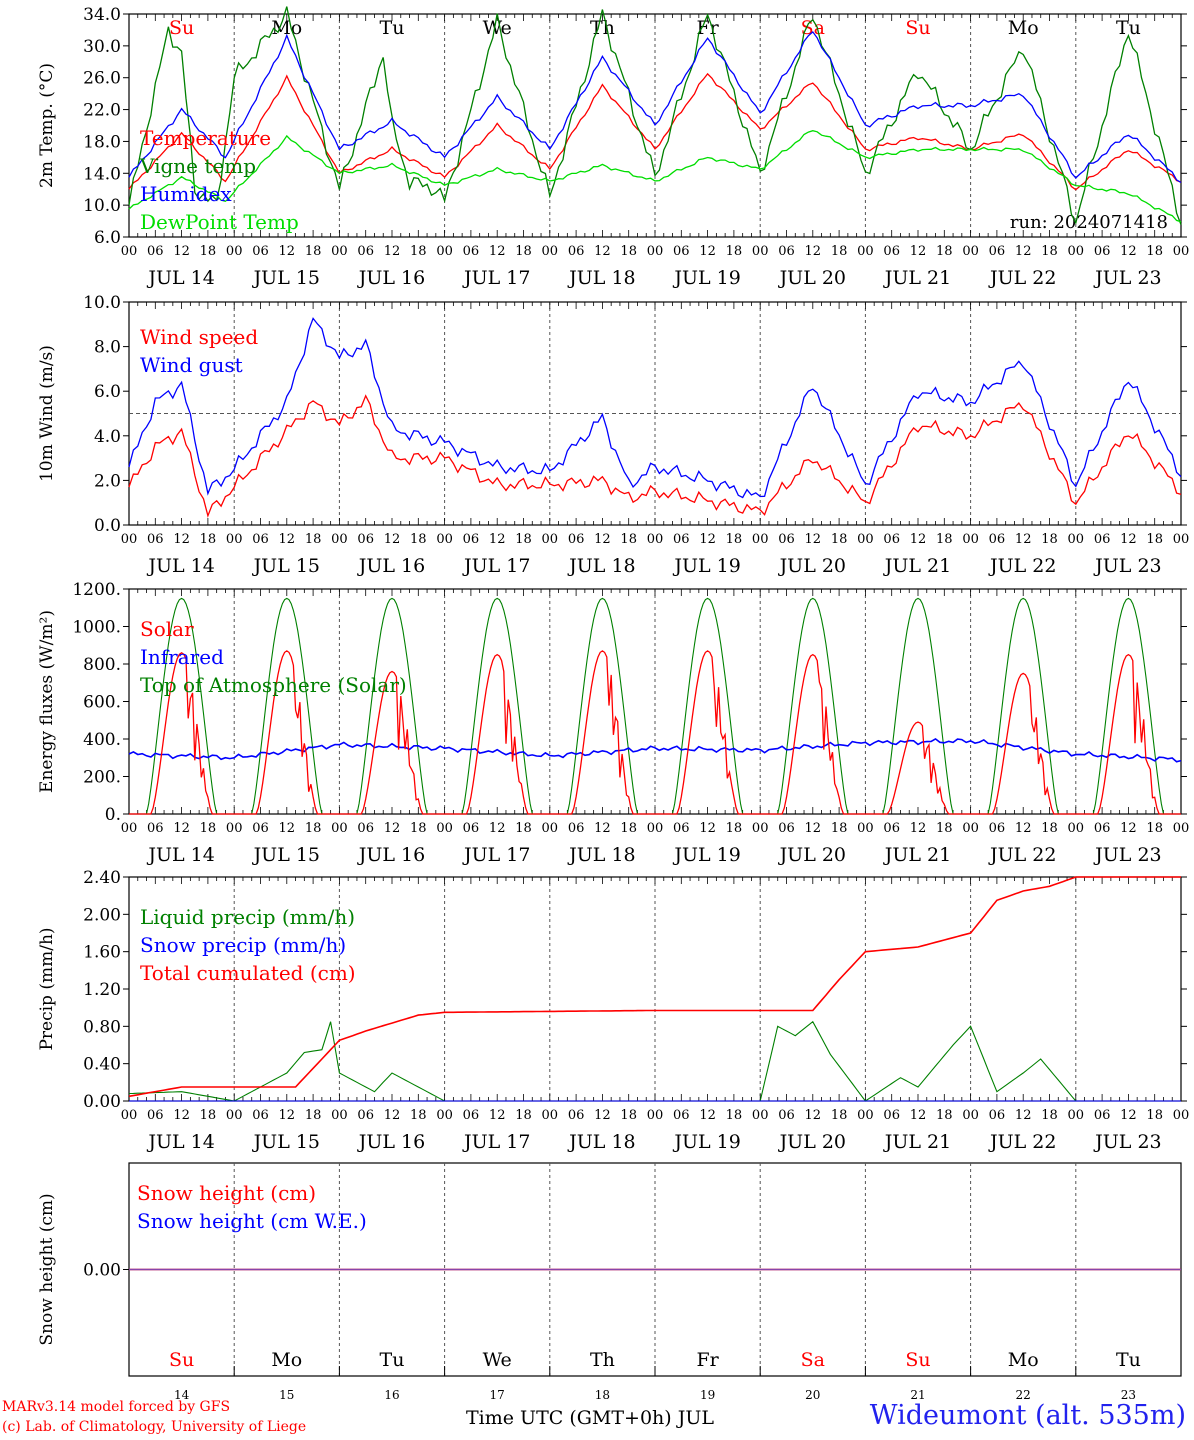  I want to click on date-label: JUL 16, so click(391, 855).